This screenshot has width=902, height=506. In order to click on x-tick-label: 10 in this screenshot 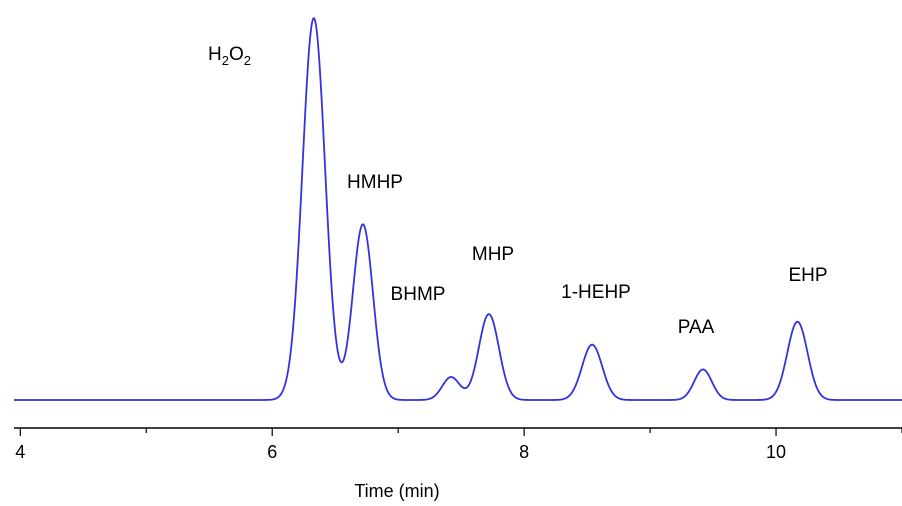, I will do `click(776, 452)`.